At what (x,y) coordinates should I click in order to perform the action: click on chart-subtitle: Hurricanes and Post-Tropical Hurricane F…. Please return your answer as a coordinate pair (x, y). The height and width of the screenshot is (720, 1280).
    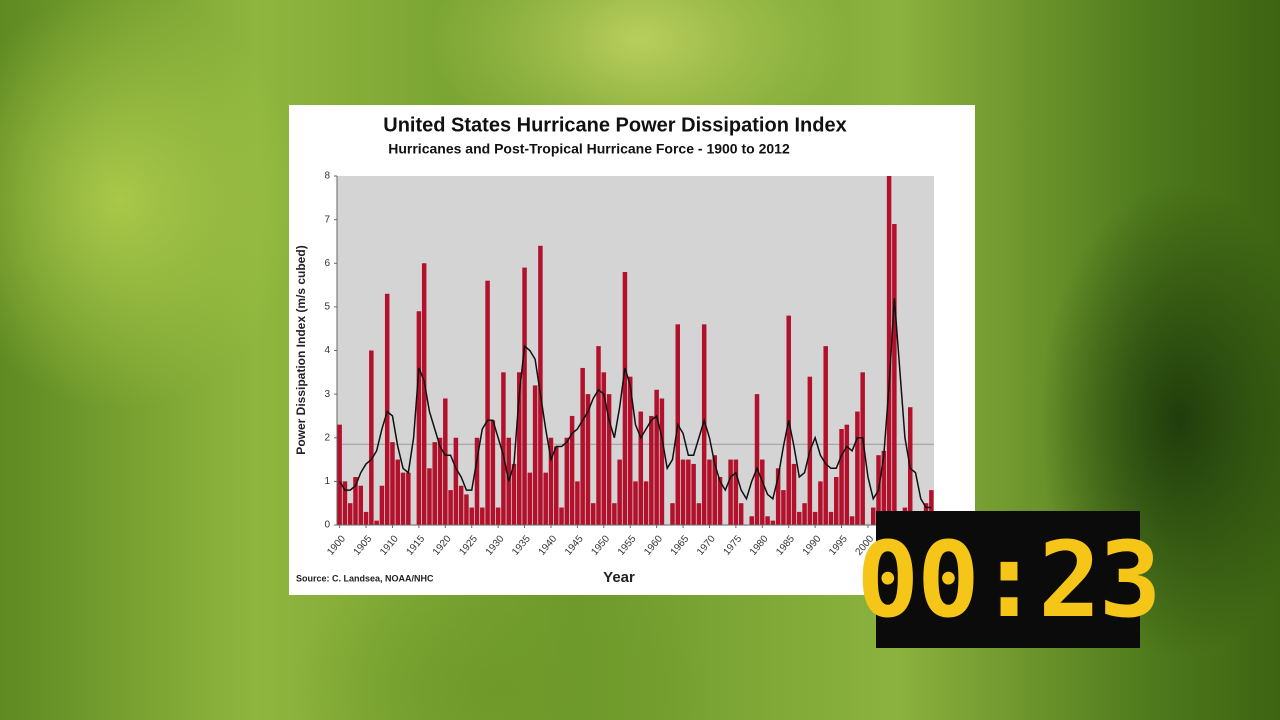
    Looking at the image, I should click on (589, 149).